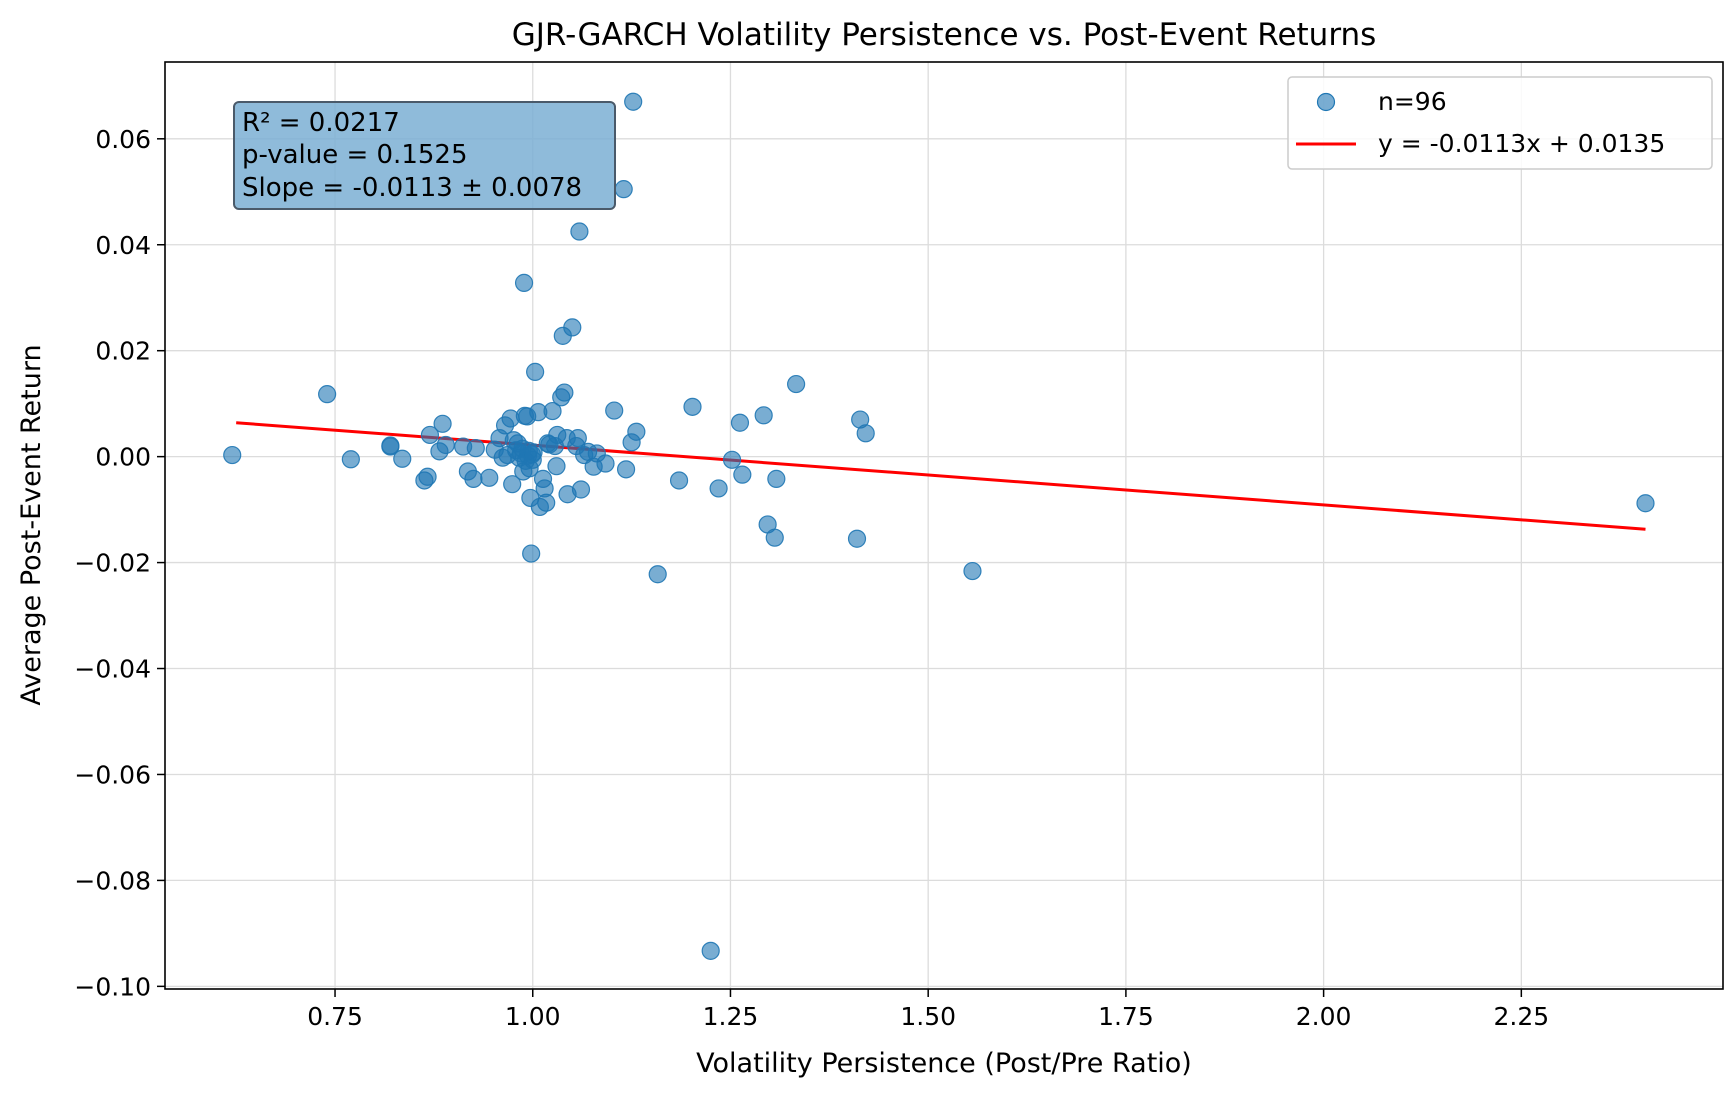  I want to click on x-tick-label: 2.00, so click(1324, 1016).